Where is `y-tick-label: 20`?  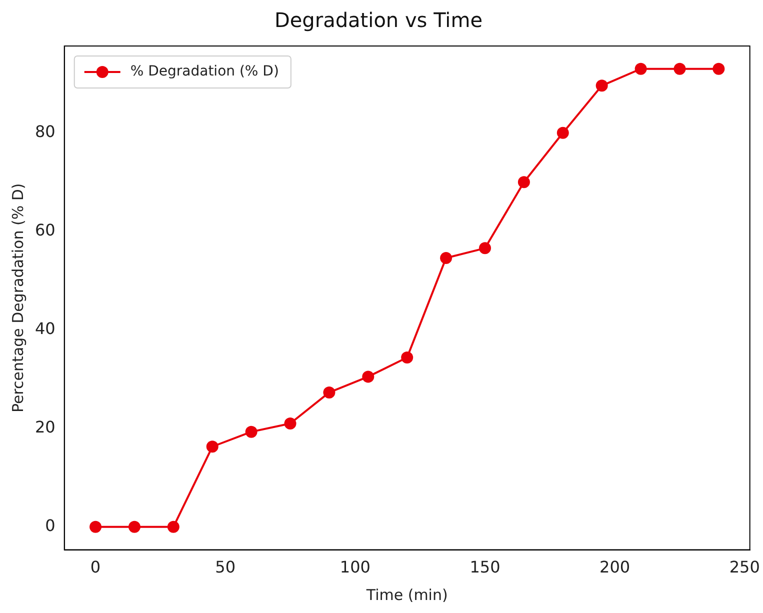 y-tick-label: 20 is located at coordinates (45, 427).